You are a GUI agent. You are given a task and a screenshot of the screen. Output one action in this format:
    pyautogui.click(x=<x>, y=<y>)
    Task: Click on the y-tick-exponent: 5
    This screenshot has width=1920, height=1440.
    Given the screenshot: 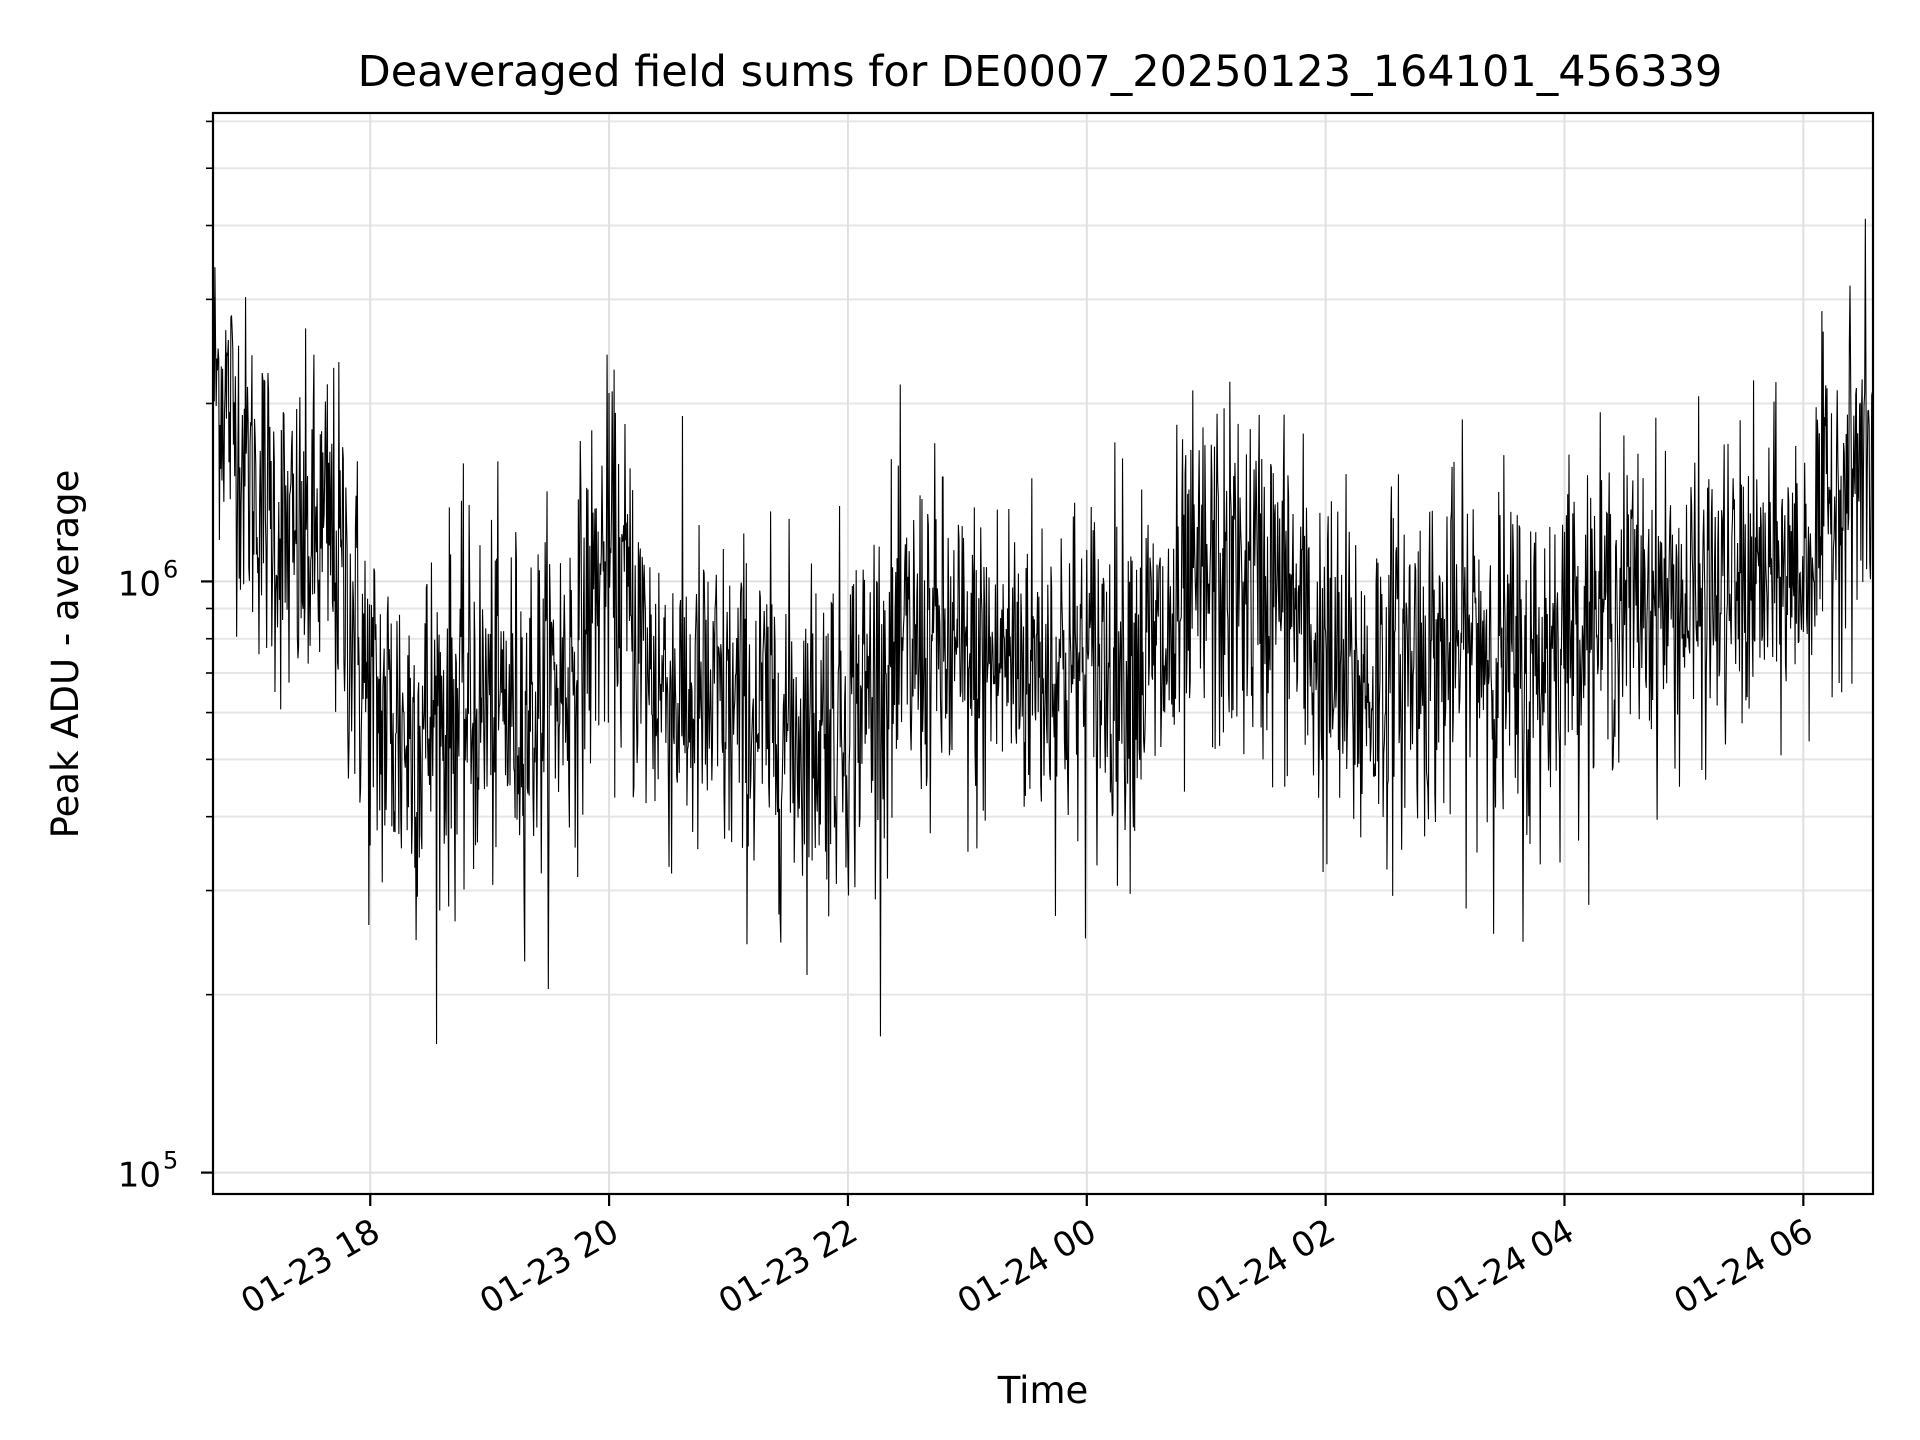 What is the action you would take?
    pyautogui.click(x=170, y=1161)
    